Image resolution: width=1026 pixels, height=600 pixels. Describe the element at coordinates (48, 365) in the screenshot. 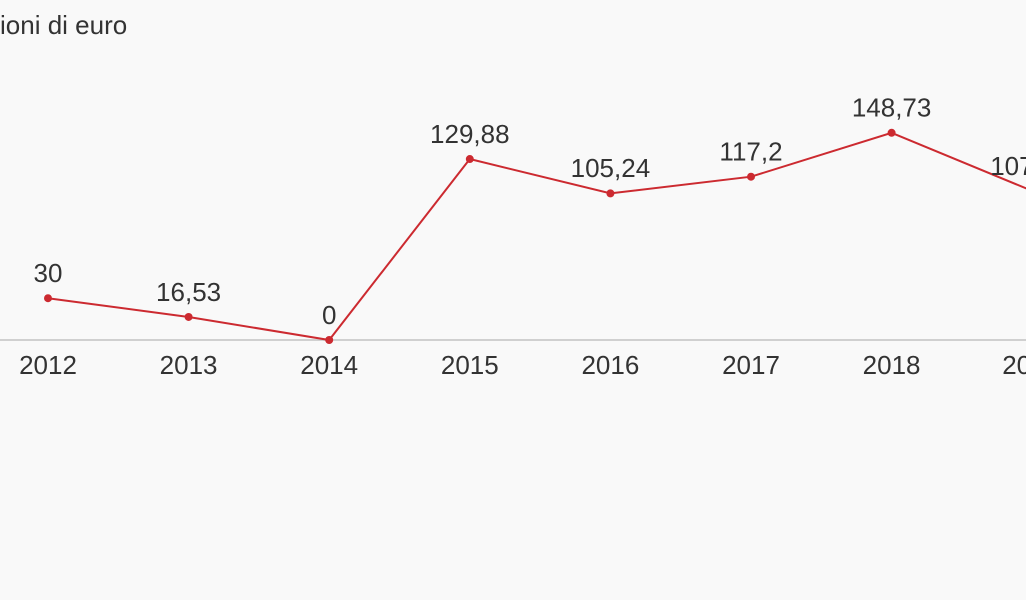

I see `x-tick-label: 2012` at that location.